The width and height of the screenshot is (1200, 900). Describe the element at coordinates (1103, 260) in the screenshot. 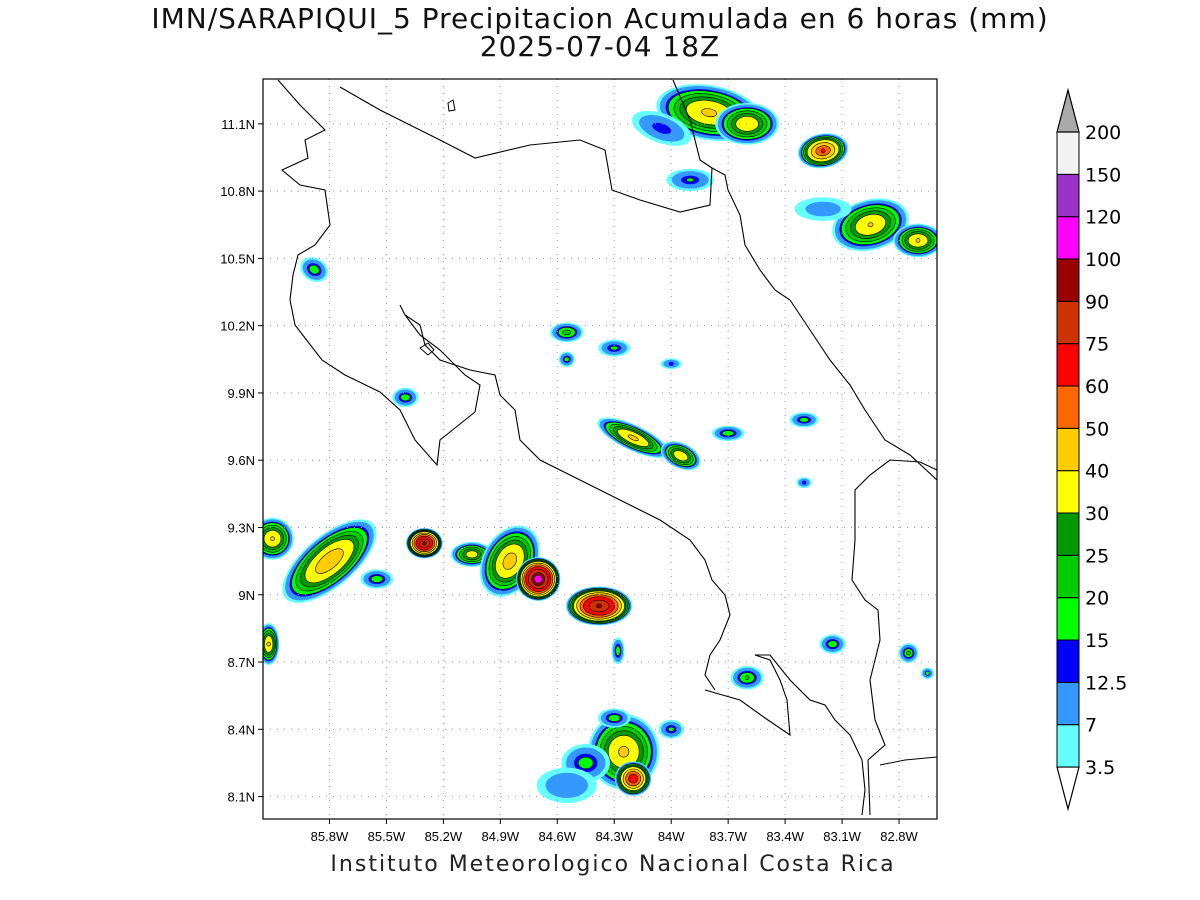

I see `legend-label: 100` at that location.